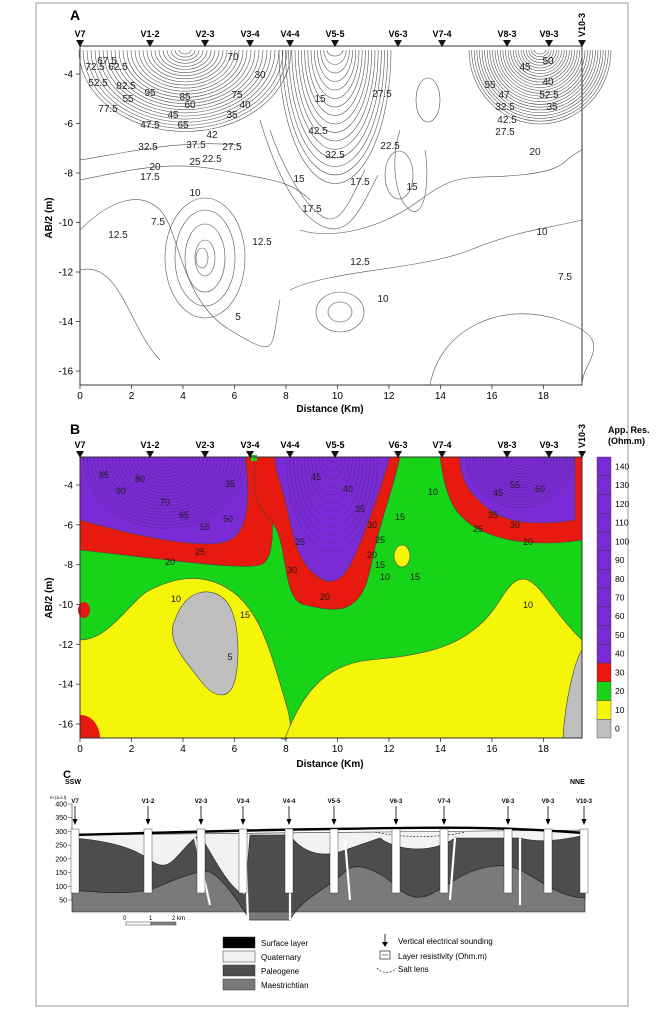 This screenshot has height=1019, width=667. What do you see at coordinates (61, 887) in the screenshot?
I see `c-y-tick-label: 100` at bounding box center [61, 887].